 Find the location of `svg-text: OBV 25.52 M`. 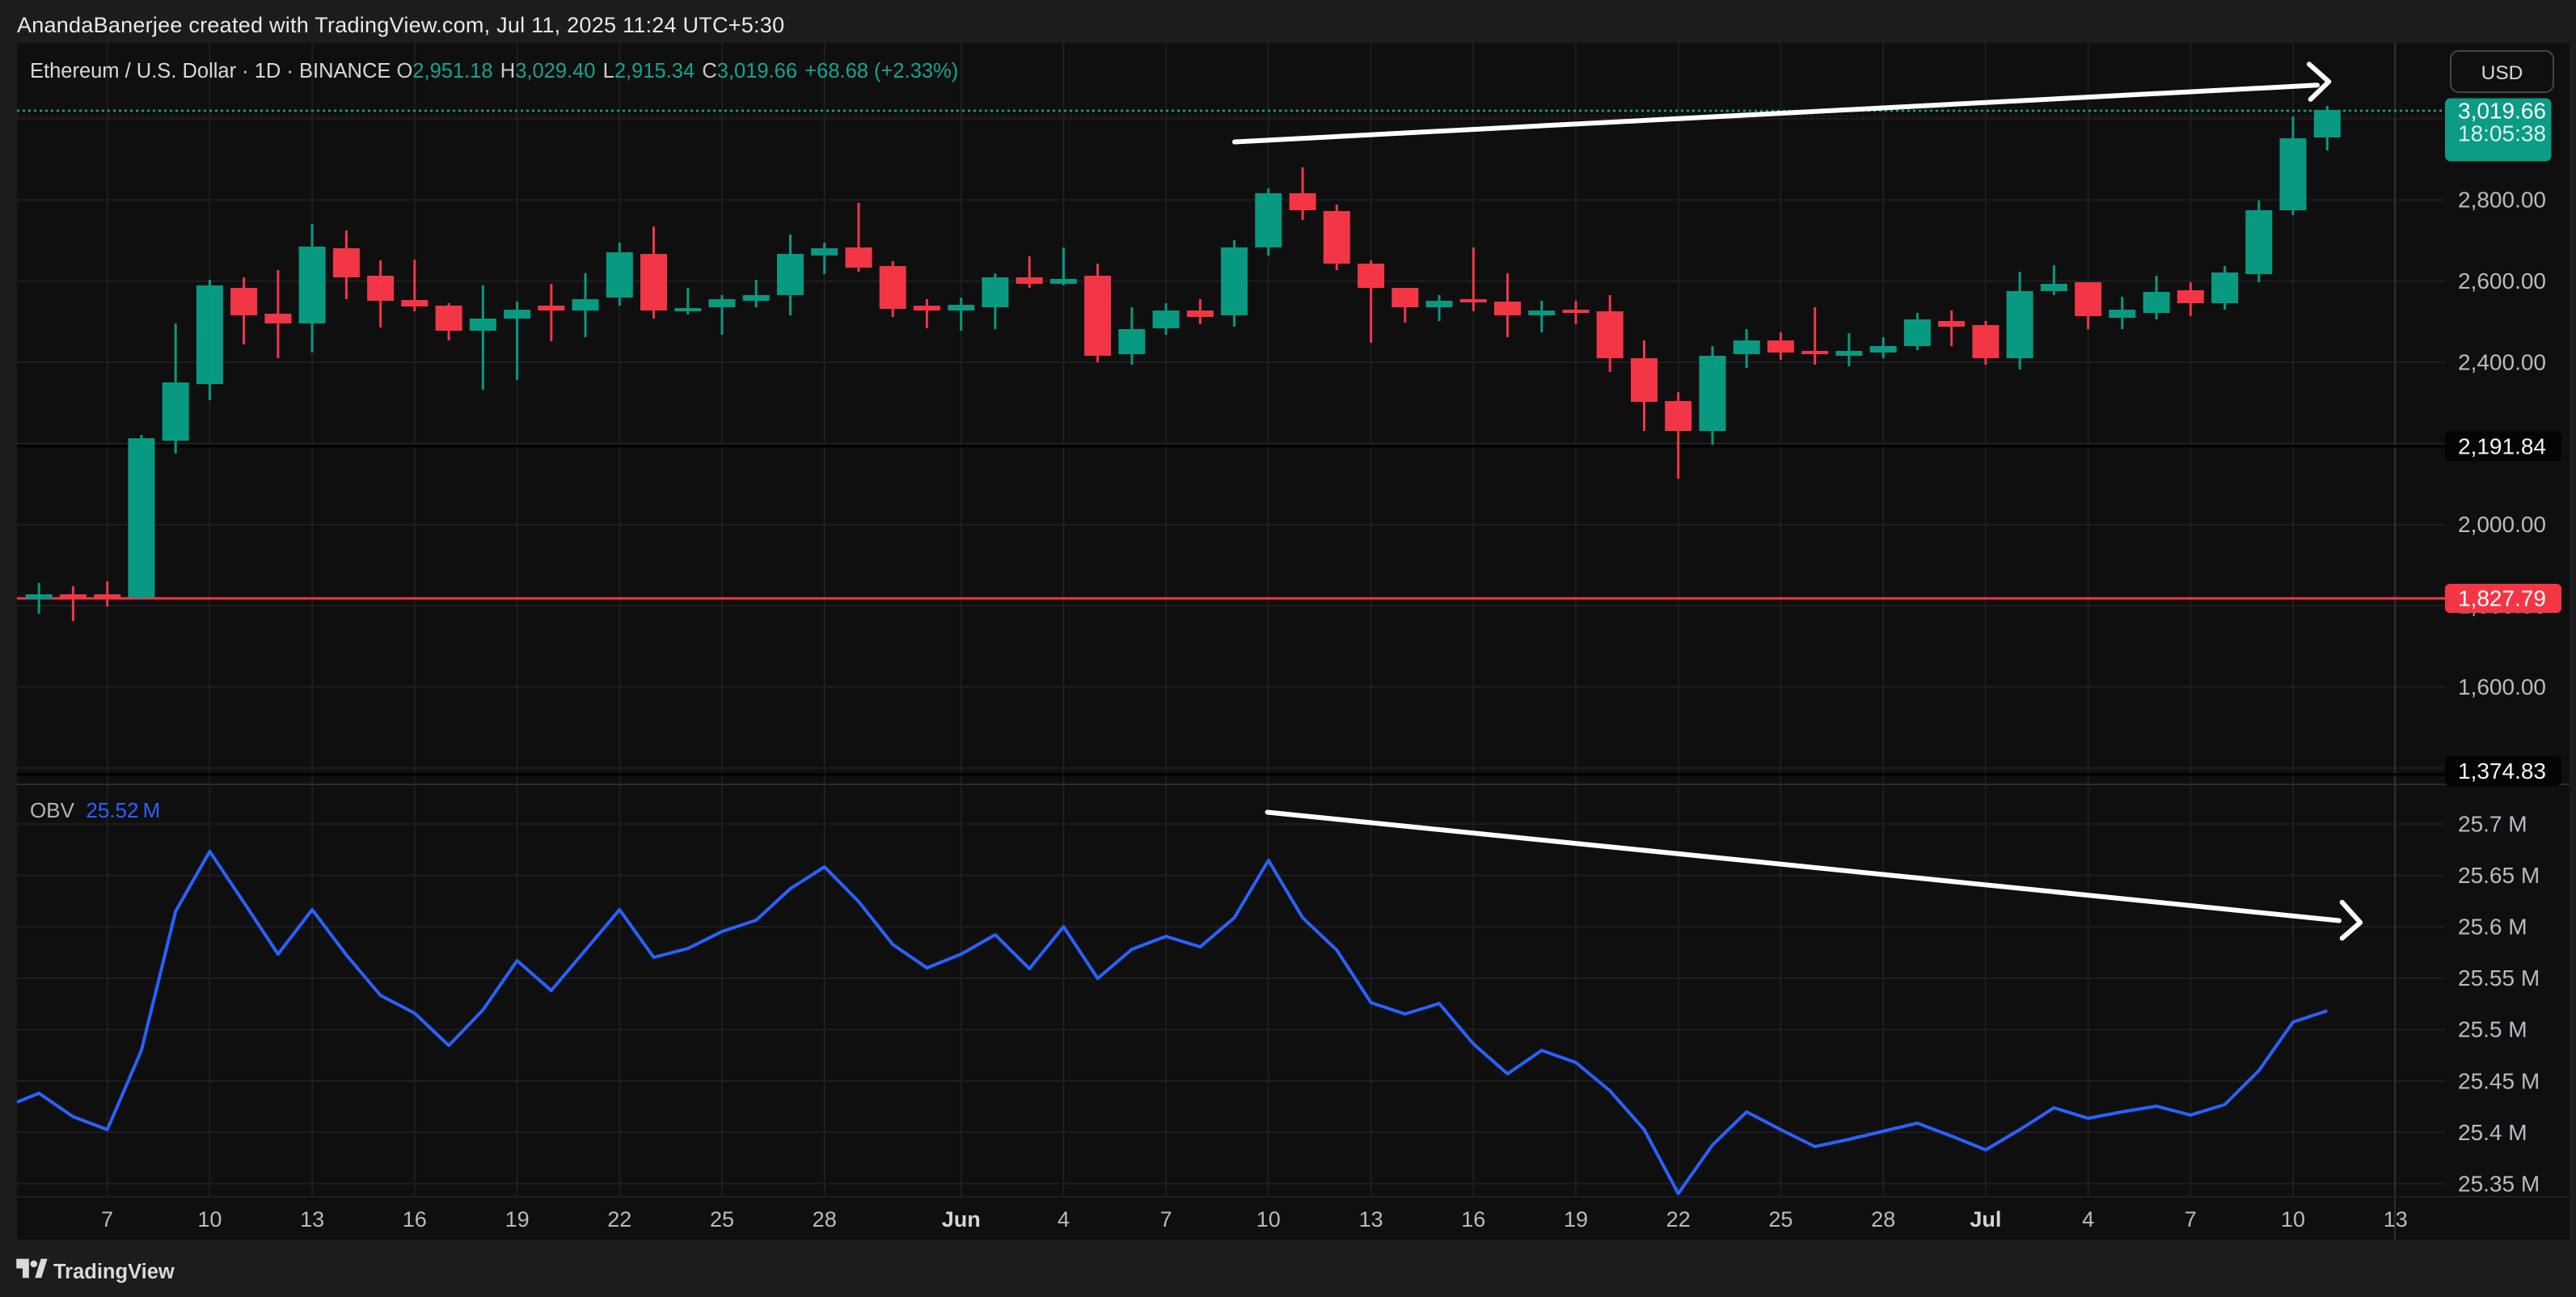

svg-text: OBV 25.52 M is located at coordinates (95, 810).